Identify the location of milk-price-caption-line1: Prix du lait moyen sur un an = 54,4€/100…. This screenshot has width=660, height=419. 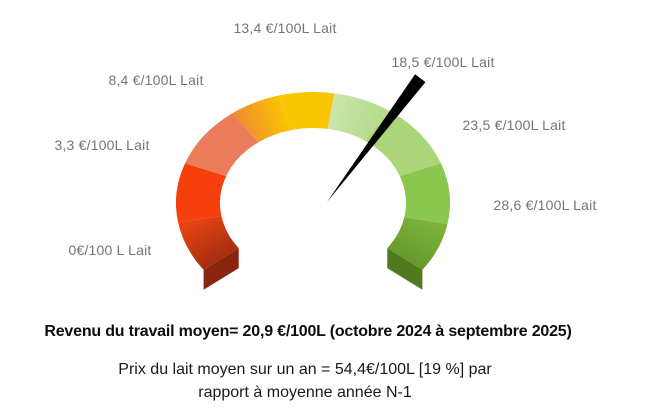
(305, 369).